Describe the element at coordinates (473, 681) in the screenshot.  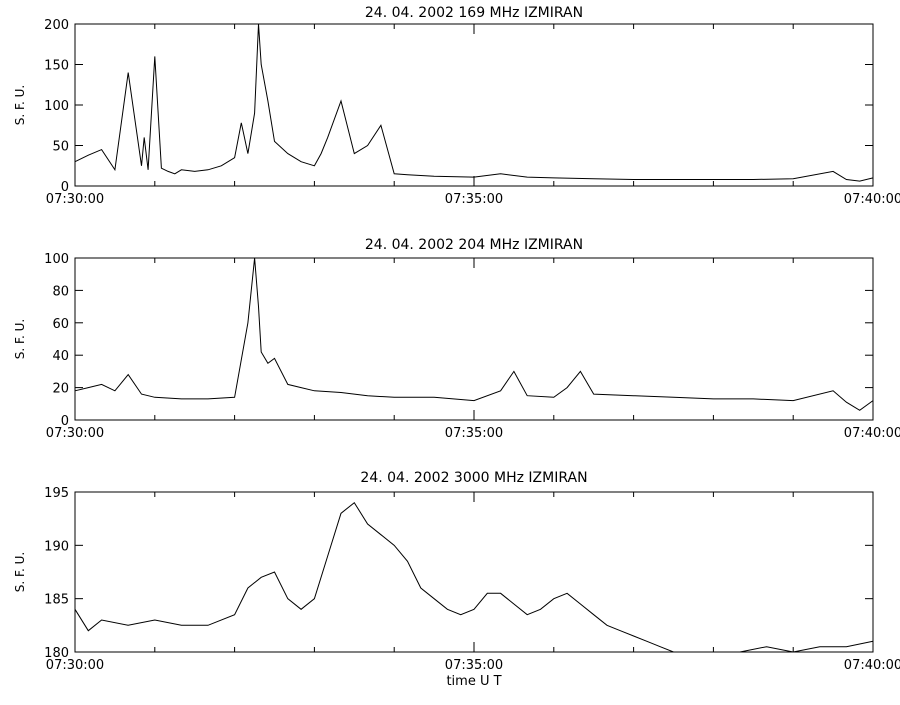
I see `x-axis-label-2: time U T` at that location.